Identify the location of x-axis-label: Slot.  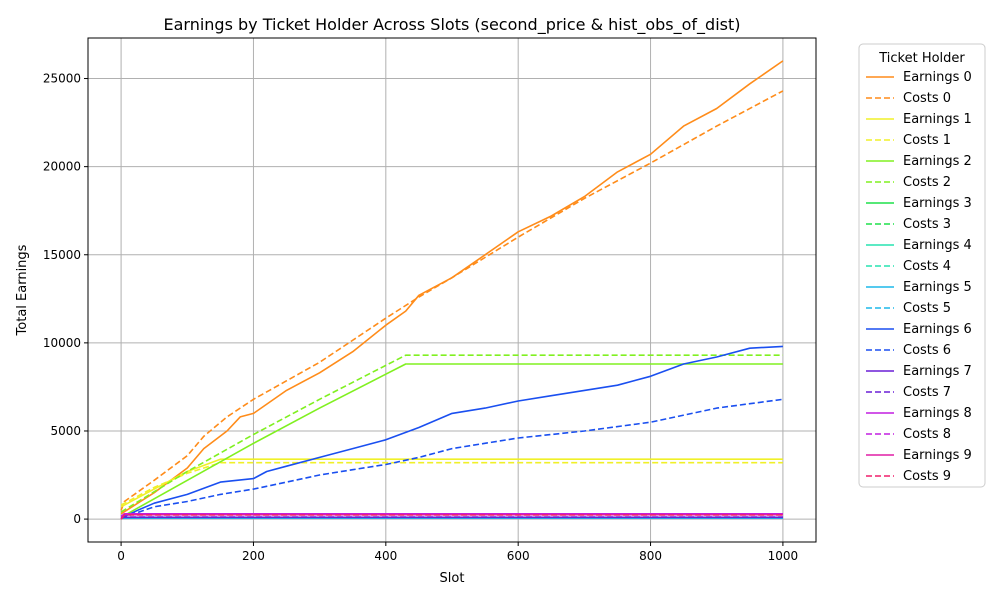
(452, 578).